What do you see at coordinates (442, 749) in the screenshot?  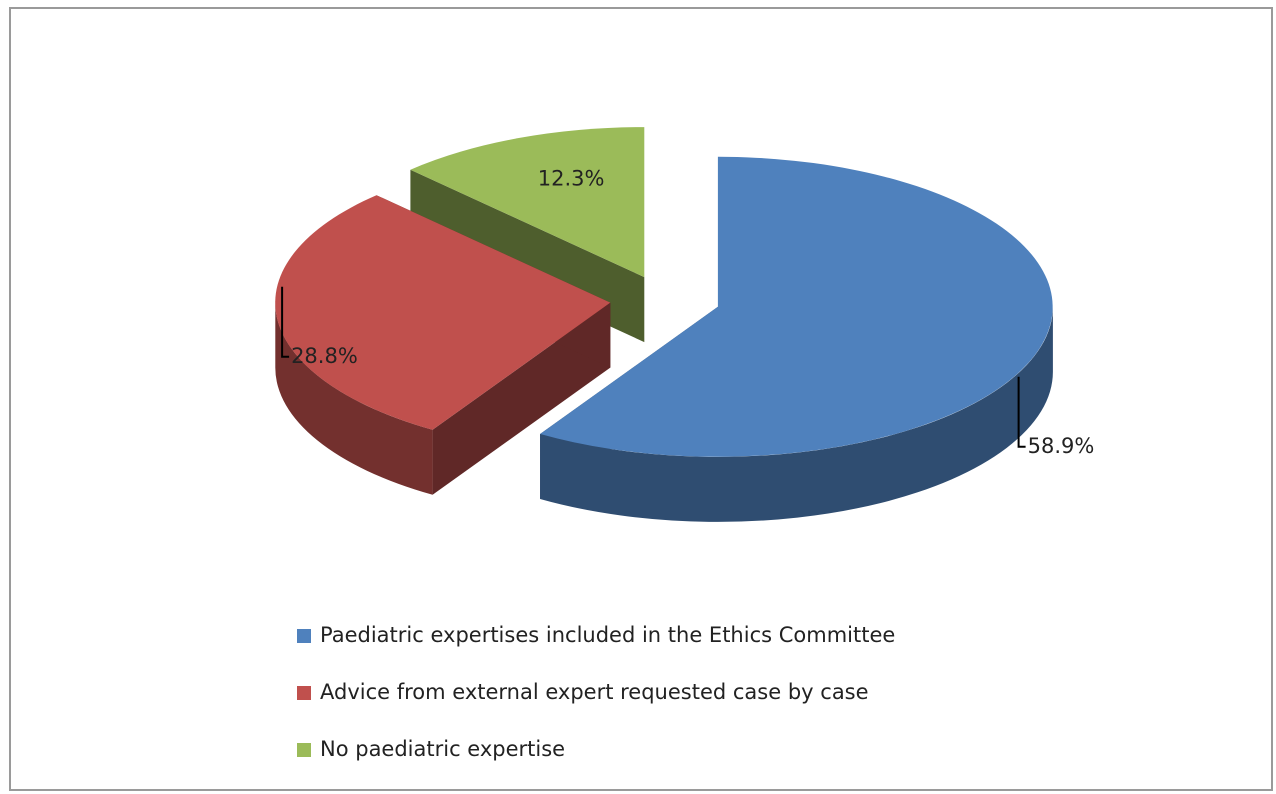 I see `legend-label: No paediatric expertise` at bounding box center [442, 749].